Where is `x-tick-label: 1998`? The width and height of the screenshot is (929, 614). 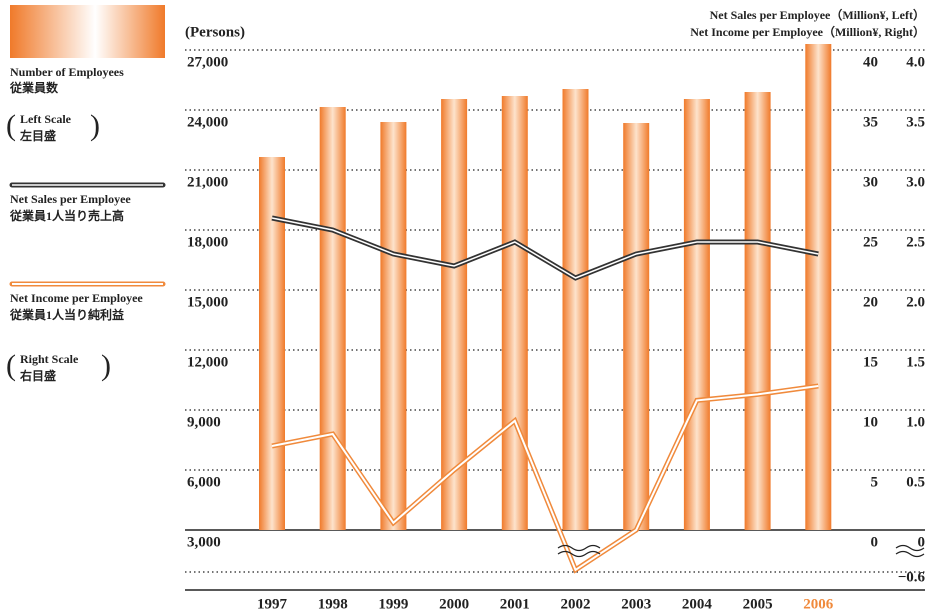
x-tick-label: 1998 is located at coordinates (333, 604).